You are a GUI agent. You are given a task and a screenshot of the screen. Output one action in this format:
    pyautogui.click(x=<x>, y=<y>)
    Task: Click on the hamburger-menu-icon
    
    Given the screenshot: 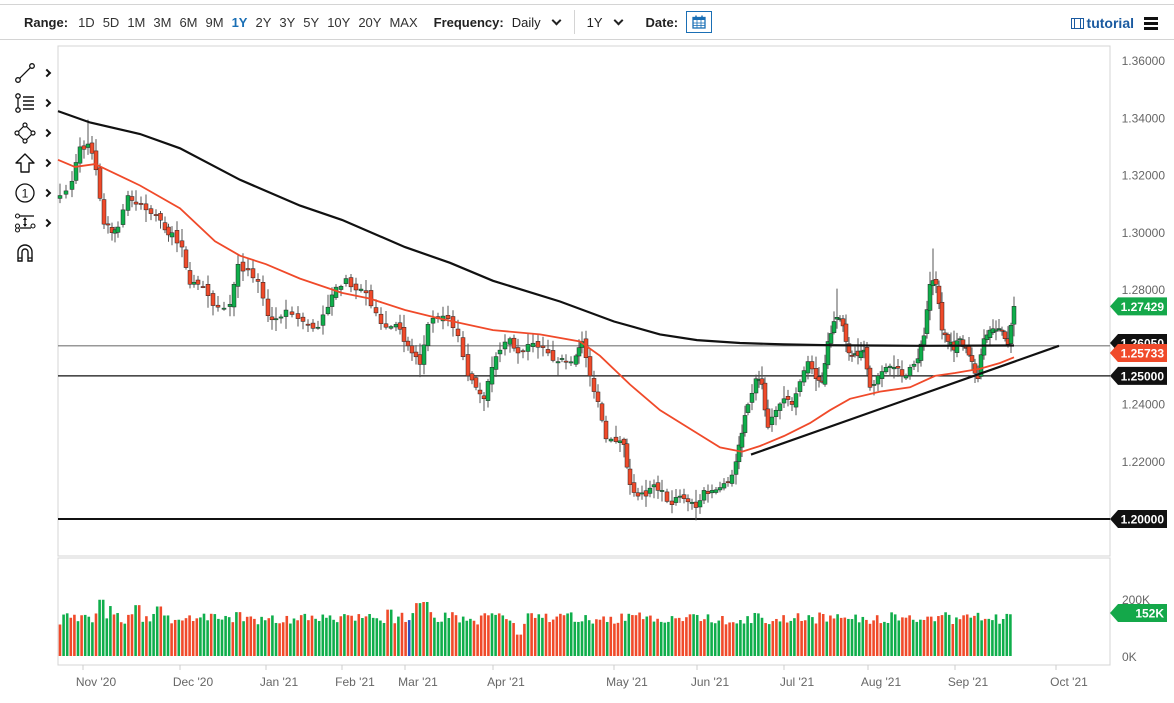 What is the action you would take?
    pyautogui.click(x=1151, y=24)
    